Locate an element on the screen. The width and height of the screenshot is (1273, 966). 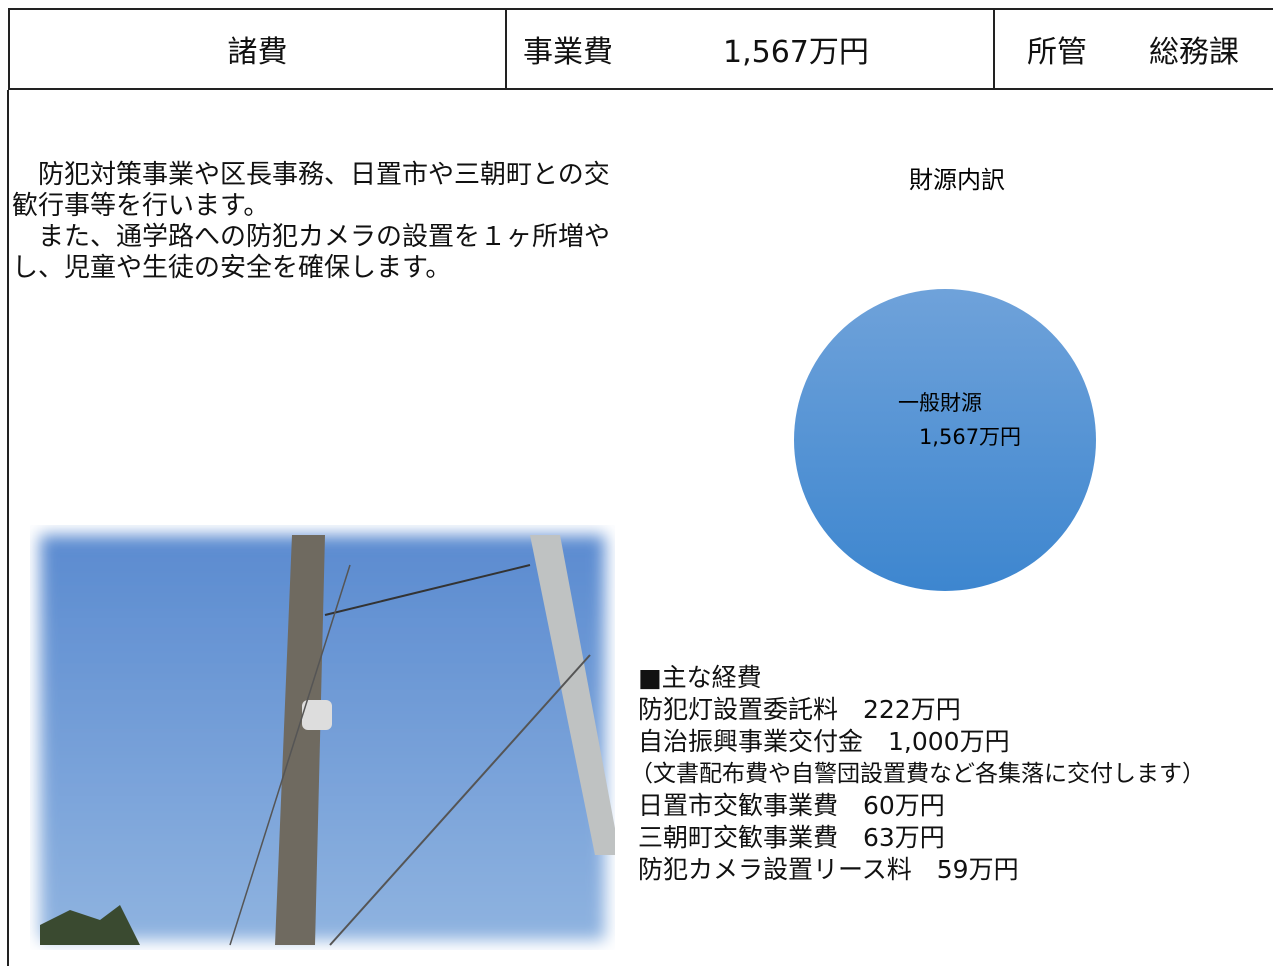
expense-item: 自治振興事業交付金 1,000万円 is located at coordinates (824, 741).